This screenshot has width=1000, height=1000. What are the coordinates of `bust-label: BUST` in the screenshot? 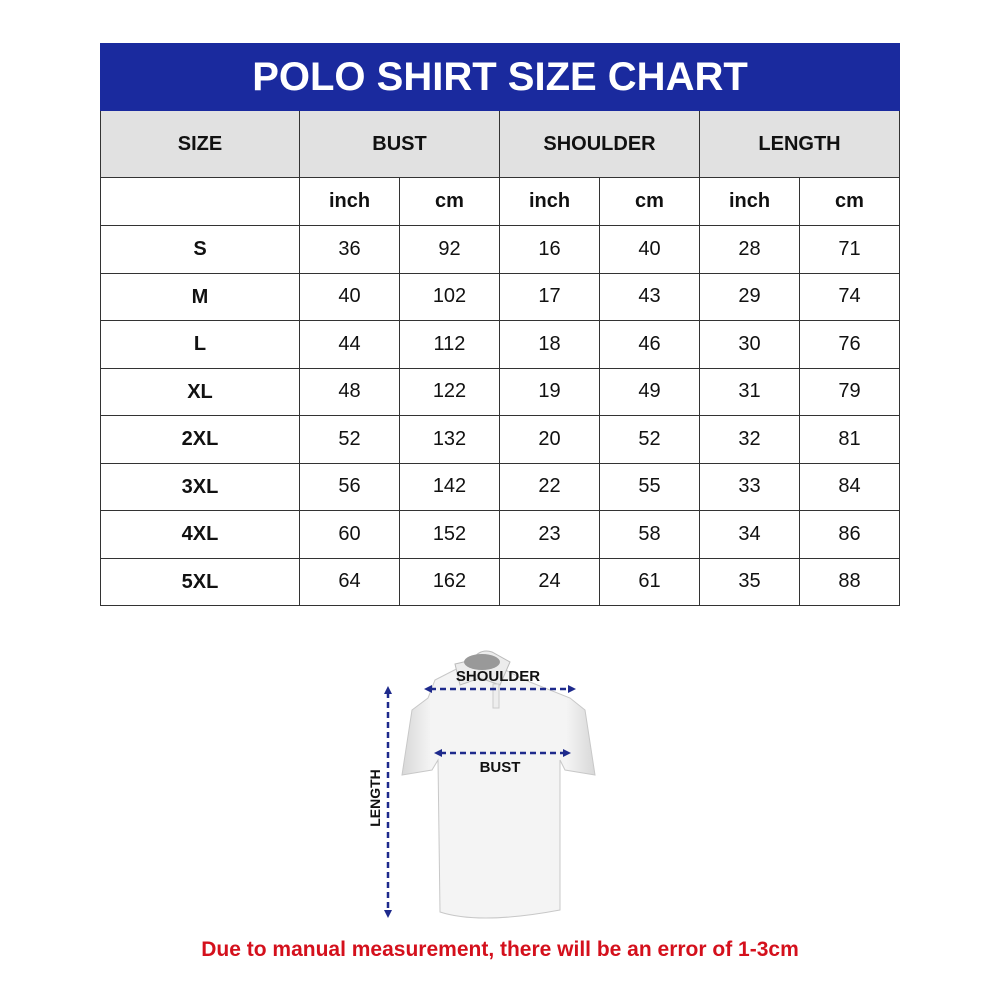 It's located at (500, 767).